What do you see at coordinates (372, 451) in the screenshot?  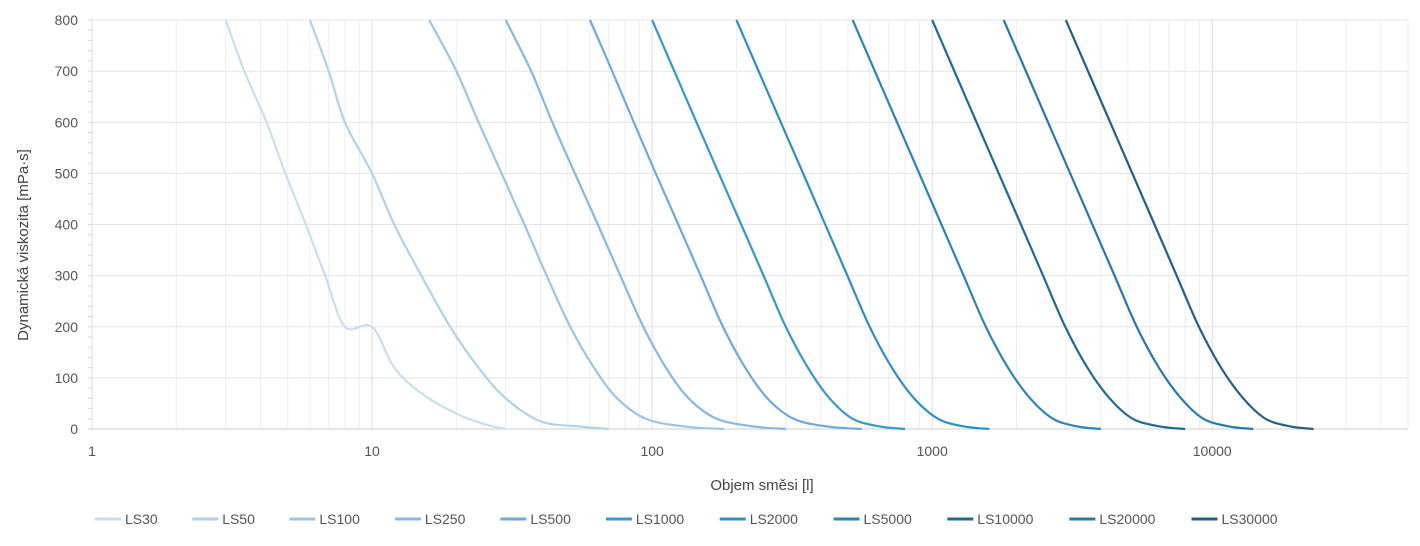 I see `x-tick-label: 10` at bounding box center [372, 451].